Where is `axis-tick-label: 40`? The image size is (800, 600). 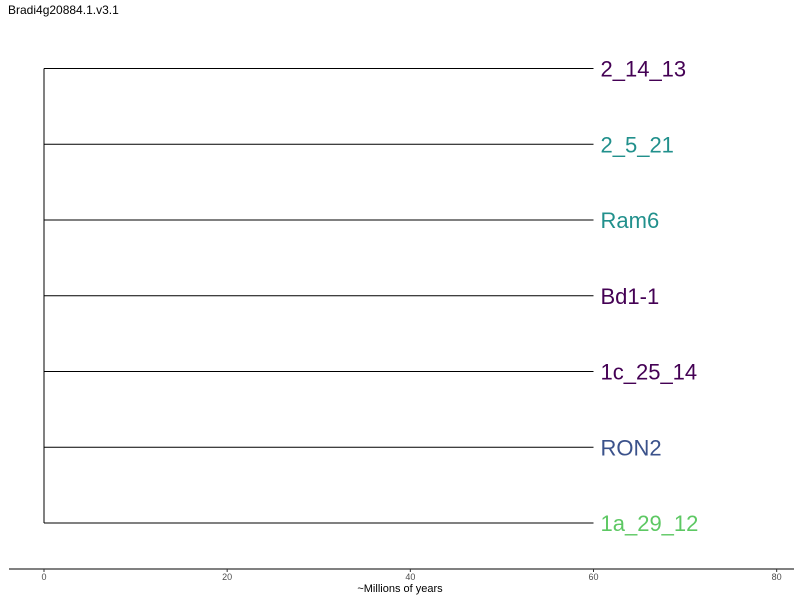 axis-tick-label: 40 is located at coordinates (410, 577).